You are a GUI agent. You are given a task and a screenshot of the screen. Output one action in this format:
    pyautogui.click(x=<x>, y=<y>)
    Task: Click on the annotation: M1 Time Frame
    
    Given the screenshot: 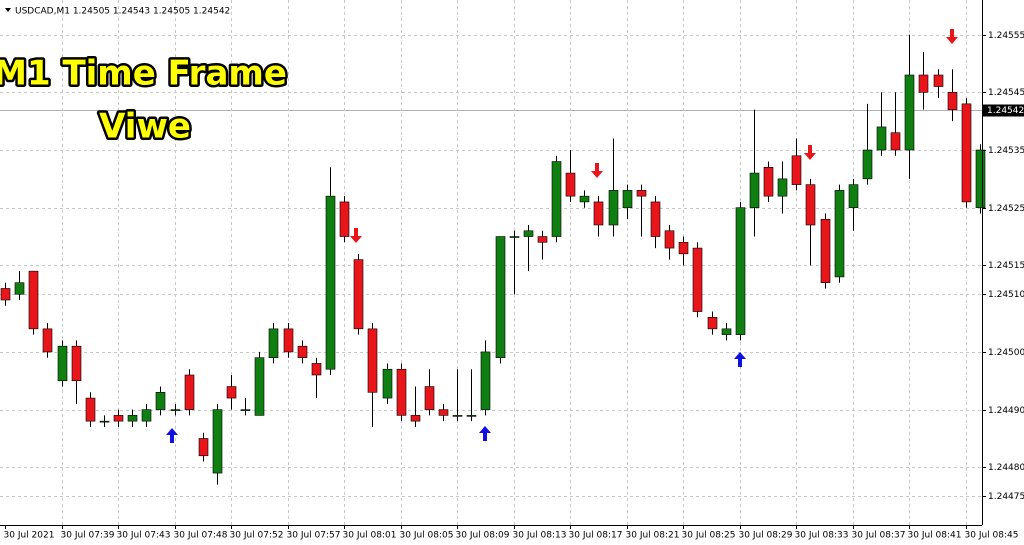 What is the action you would take?
    pyautogui.click(x=143, y=74)
    